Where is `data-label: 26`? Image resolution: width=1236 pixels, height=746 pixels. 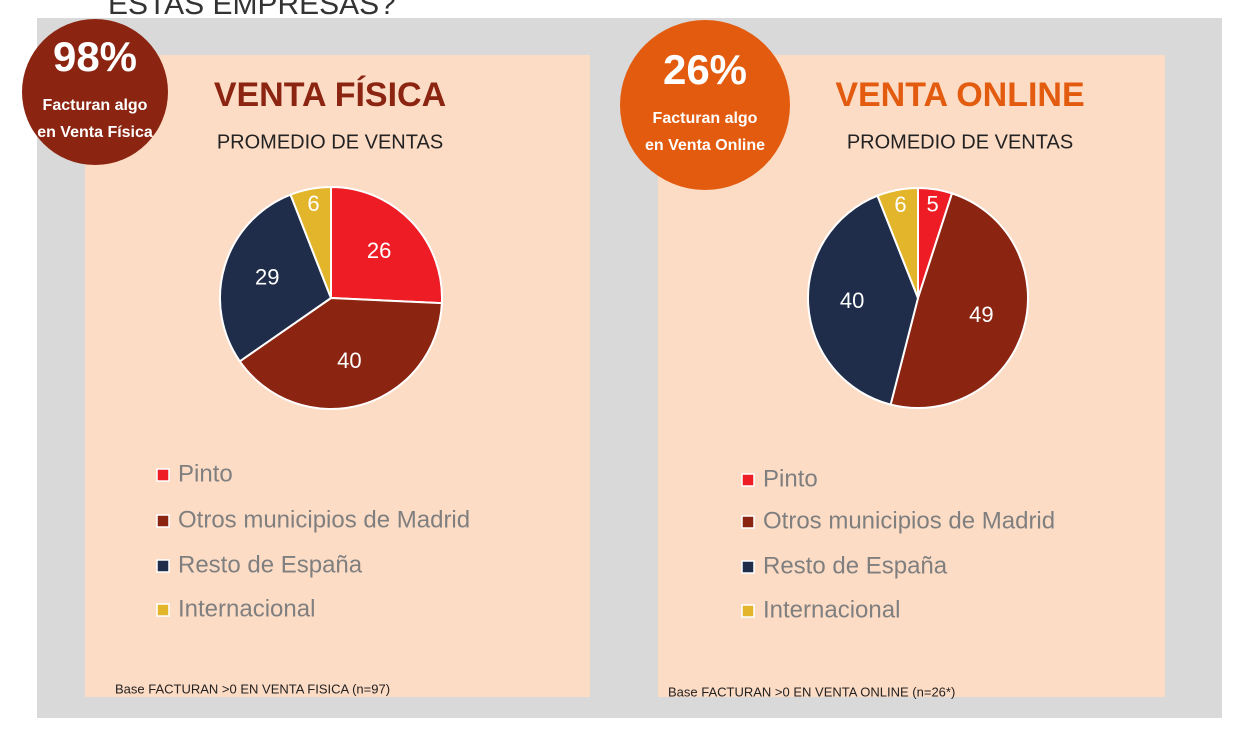 data-label: 26 is located at coordinates (379, 250).